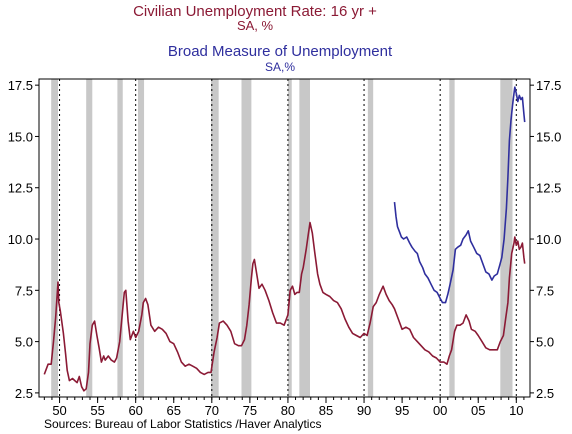  What do you see at coordinates (97, 410) in the screenshot?
I see `x-tick-label: 55` at bounding box center [97, 410].